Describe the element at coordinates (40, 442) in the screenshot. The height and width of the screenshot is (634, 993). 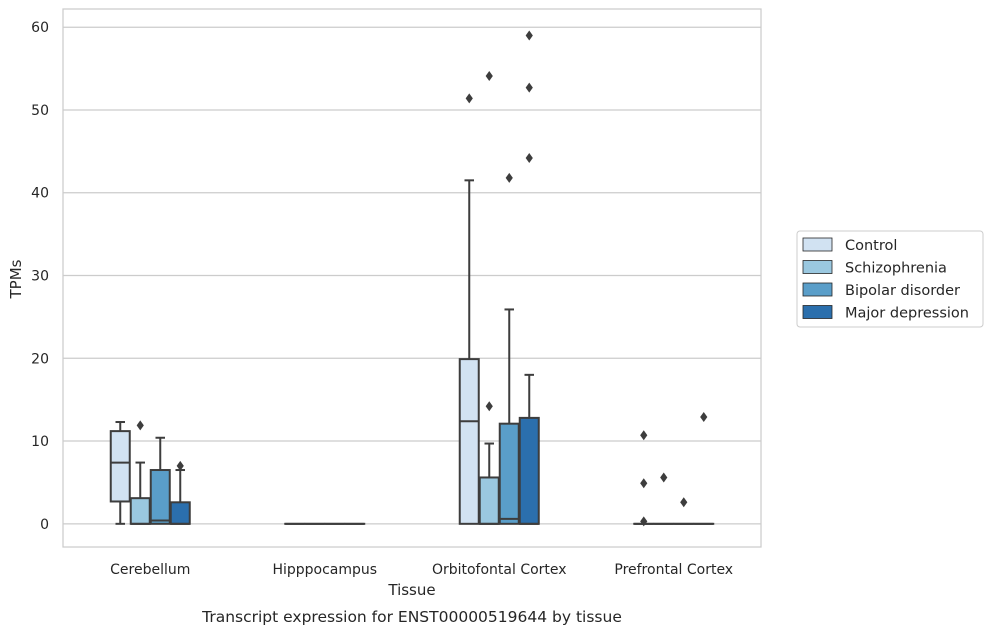
I see `y-tick-label: 10` at that location.